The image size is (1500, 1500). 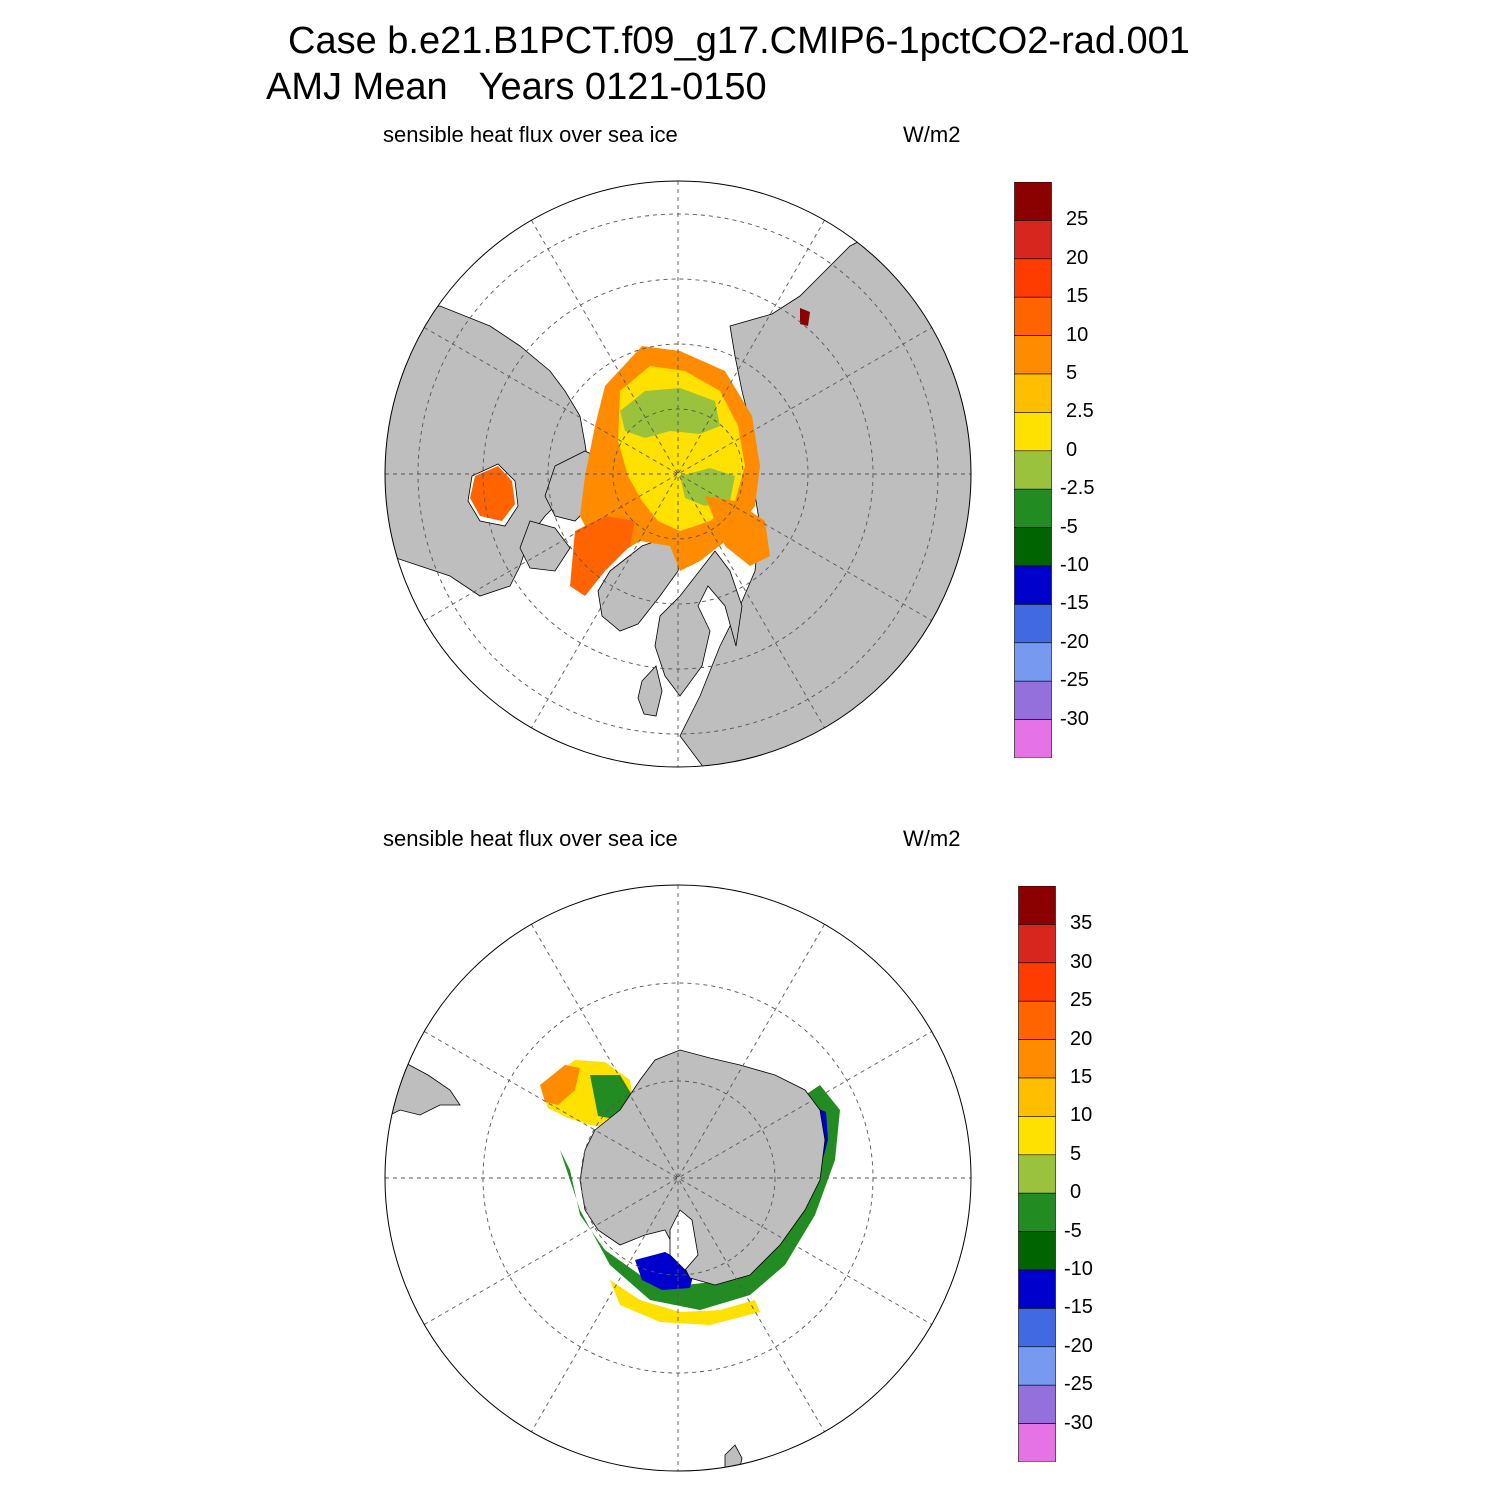 I want to click on south-colorbar-tick-label: -10, so click(x=1078, y=1269).